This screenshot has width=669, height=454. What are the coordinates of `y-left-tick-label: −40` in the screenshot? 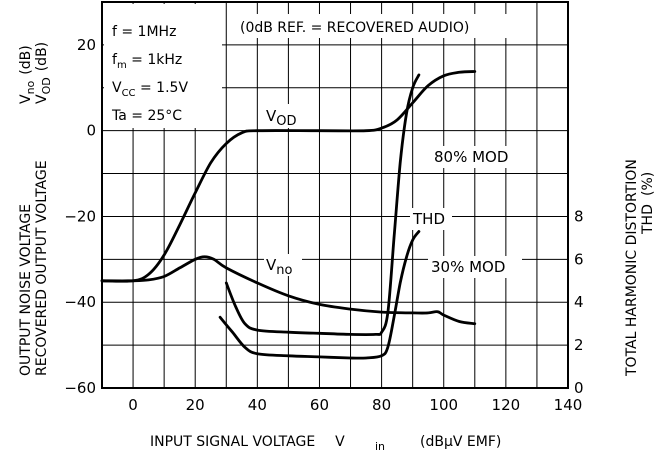 It's located at (80, 302).